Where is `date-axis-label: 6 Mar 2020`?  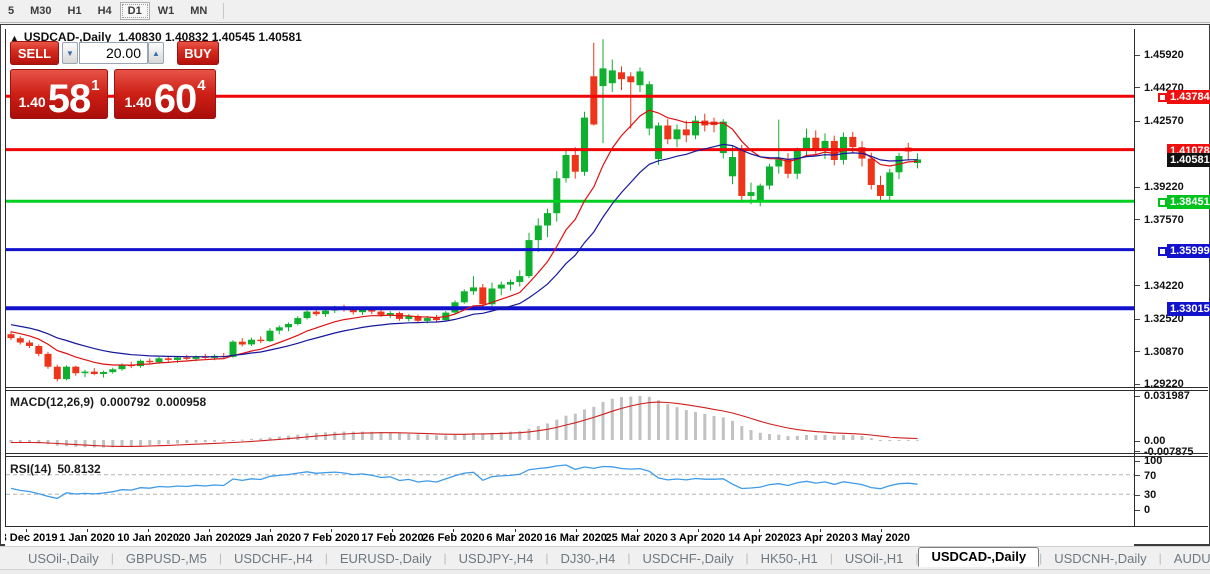 date-axis-label: 6 Mar 2020 is located at coordinates (514, 538).